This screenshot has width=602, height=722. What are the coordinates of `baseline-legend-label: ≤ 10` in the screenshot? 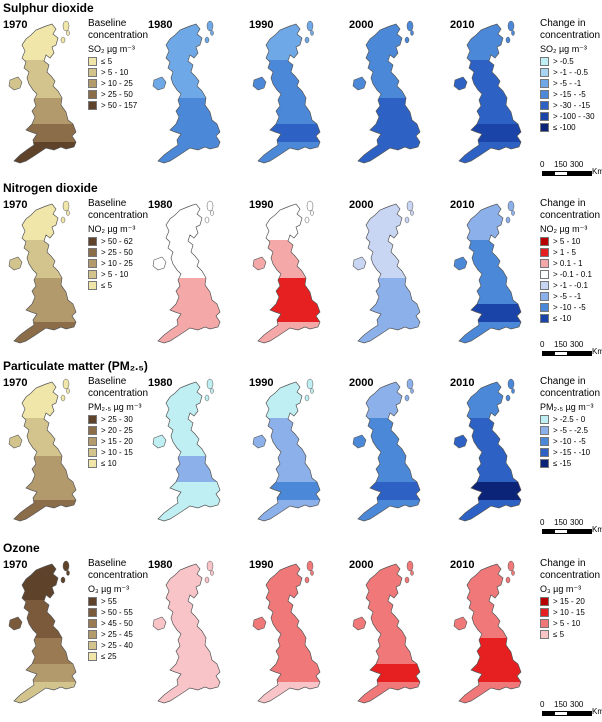 It's located at (109, 463).